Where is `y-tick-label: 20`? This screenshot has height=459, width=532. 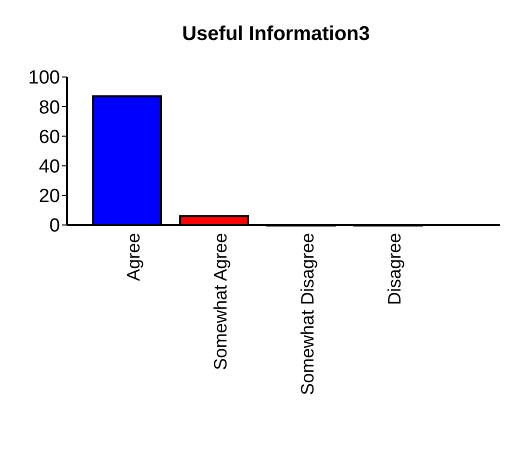
y-tick-label: 20 is located at coordinates (49, 197).